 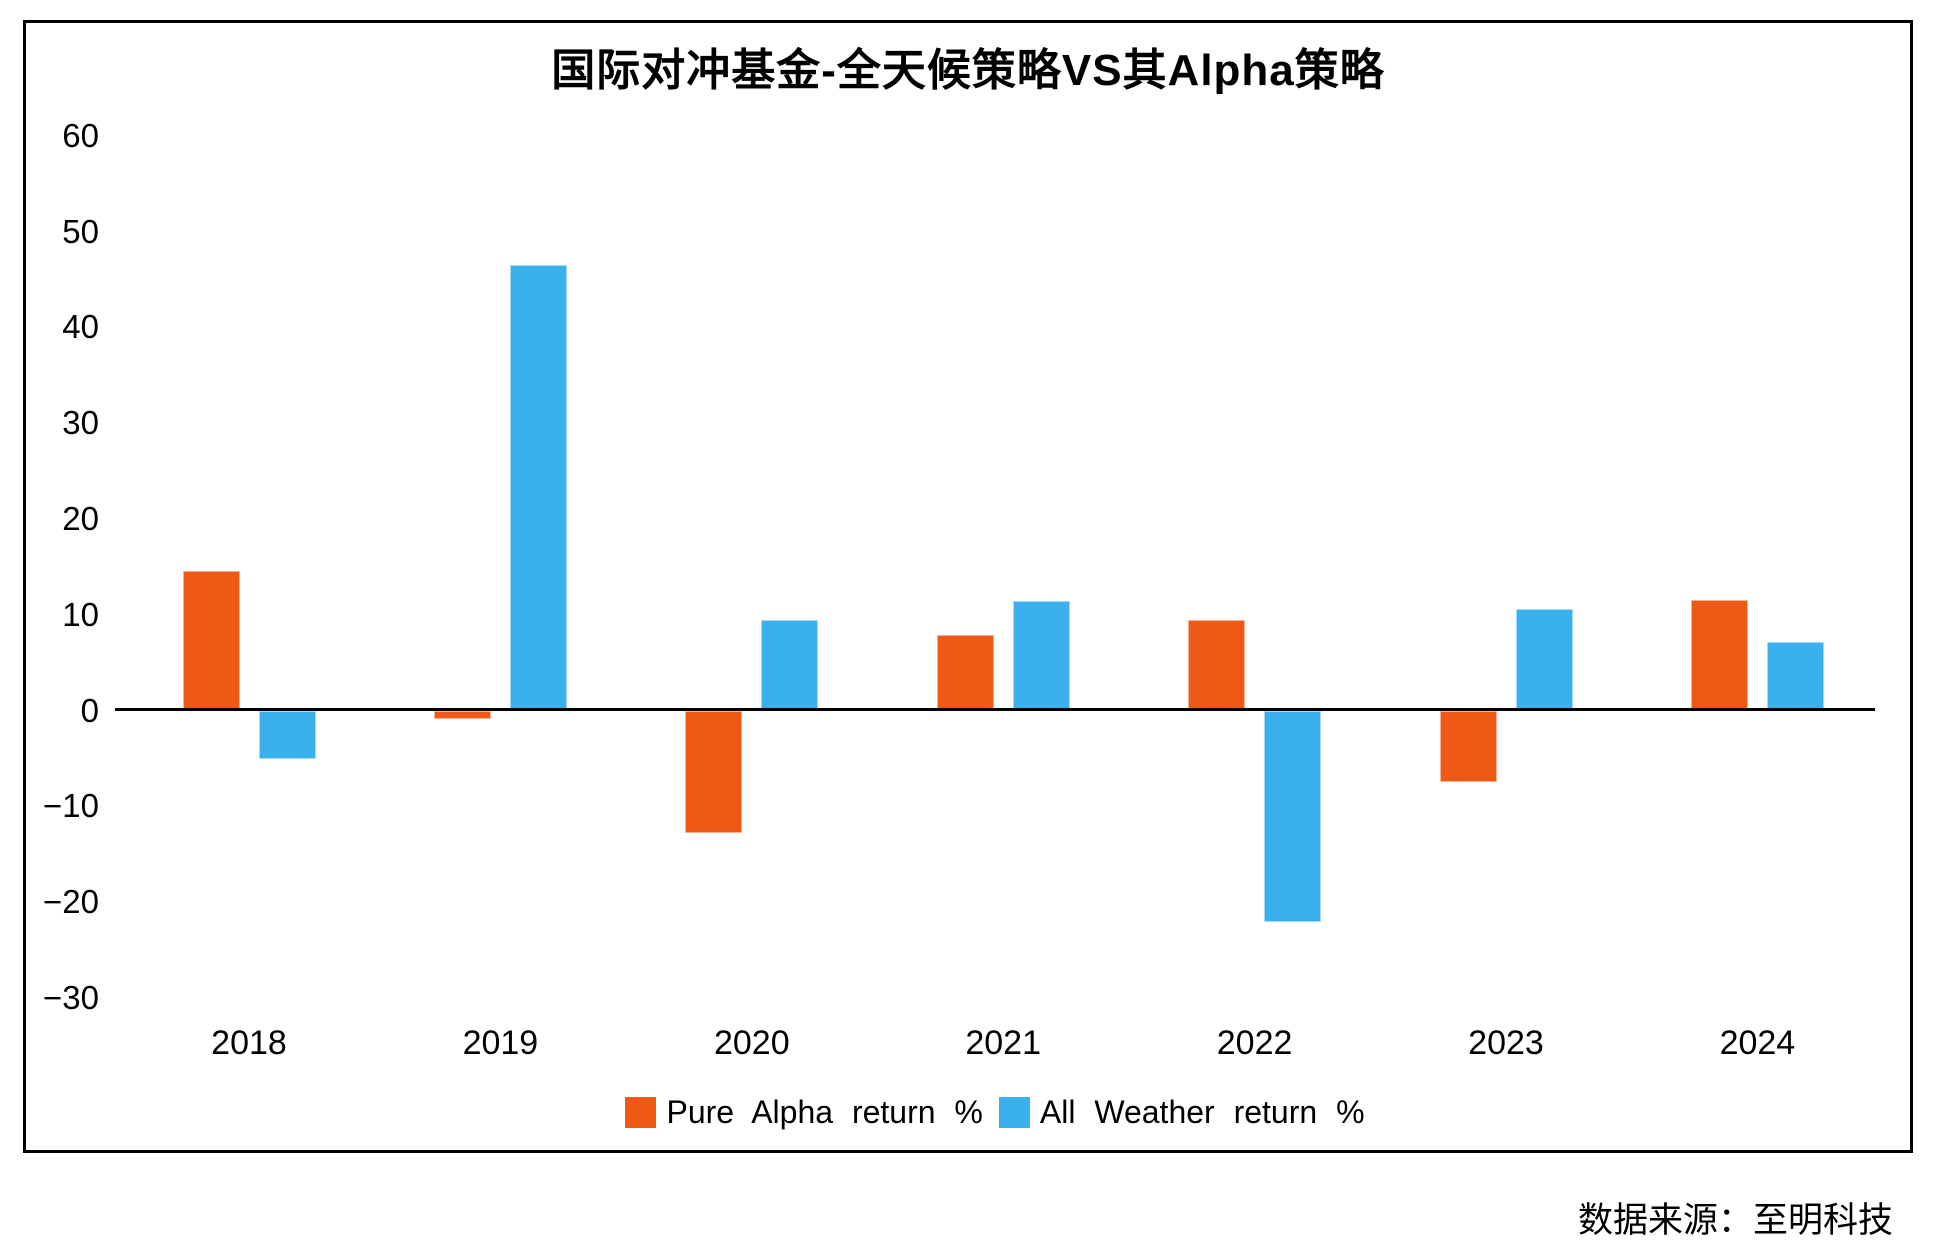 What do you see at coordinates (462, 715) in the screenshot?
I see `bar-pure-alpha-return-2019` at bounding box center [462, 715].